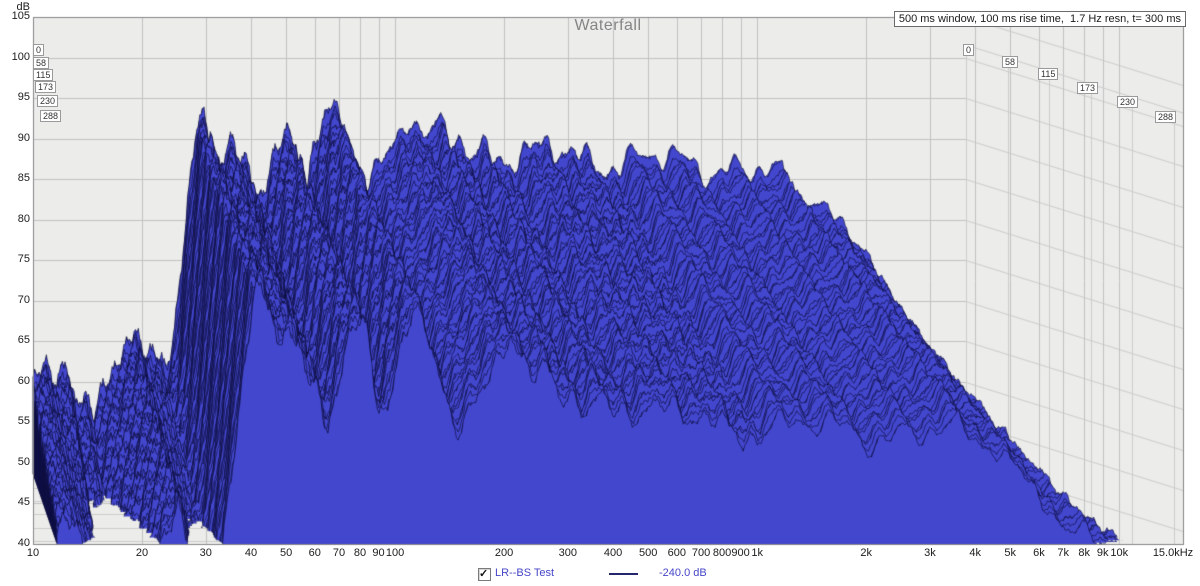 This screenshot has height=586, width=1200. I want to click on time-label-right: 0, so click(969, 50).